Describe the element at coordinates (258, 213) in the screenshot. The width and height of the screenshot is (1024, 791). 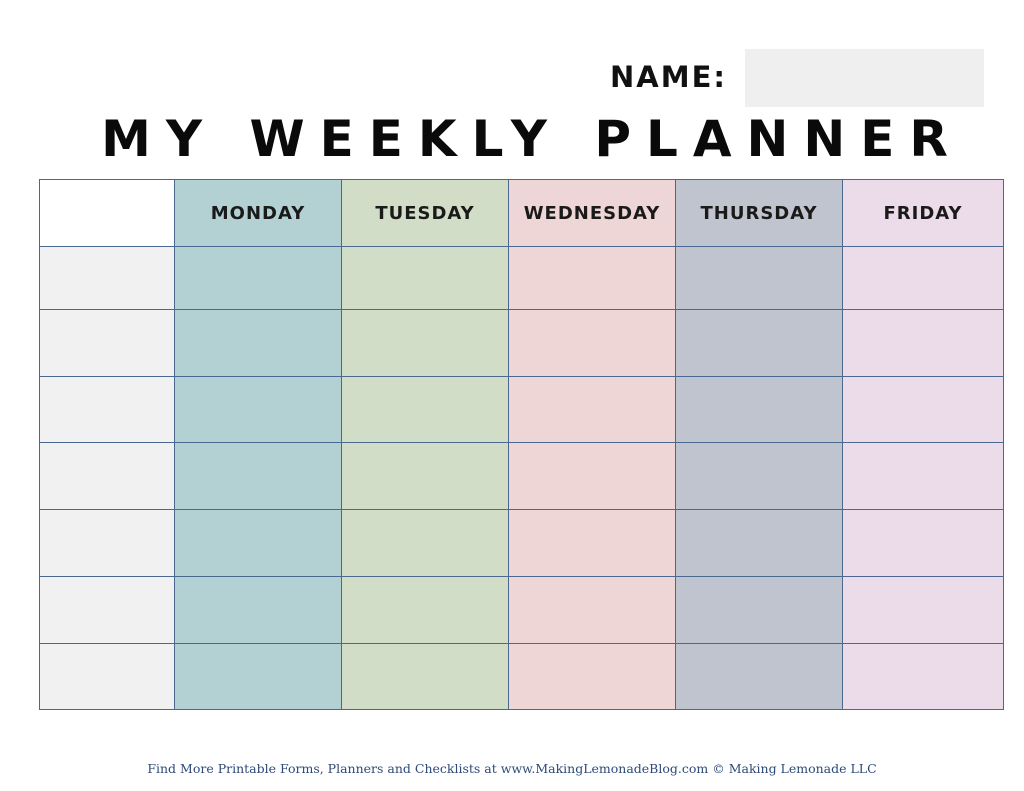
I see `day-header-monday: MONDAY` at that location.